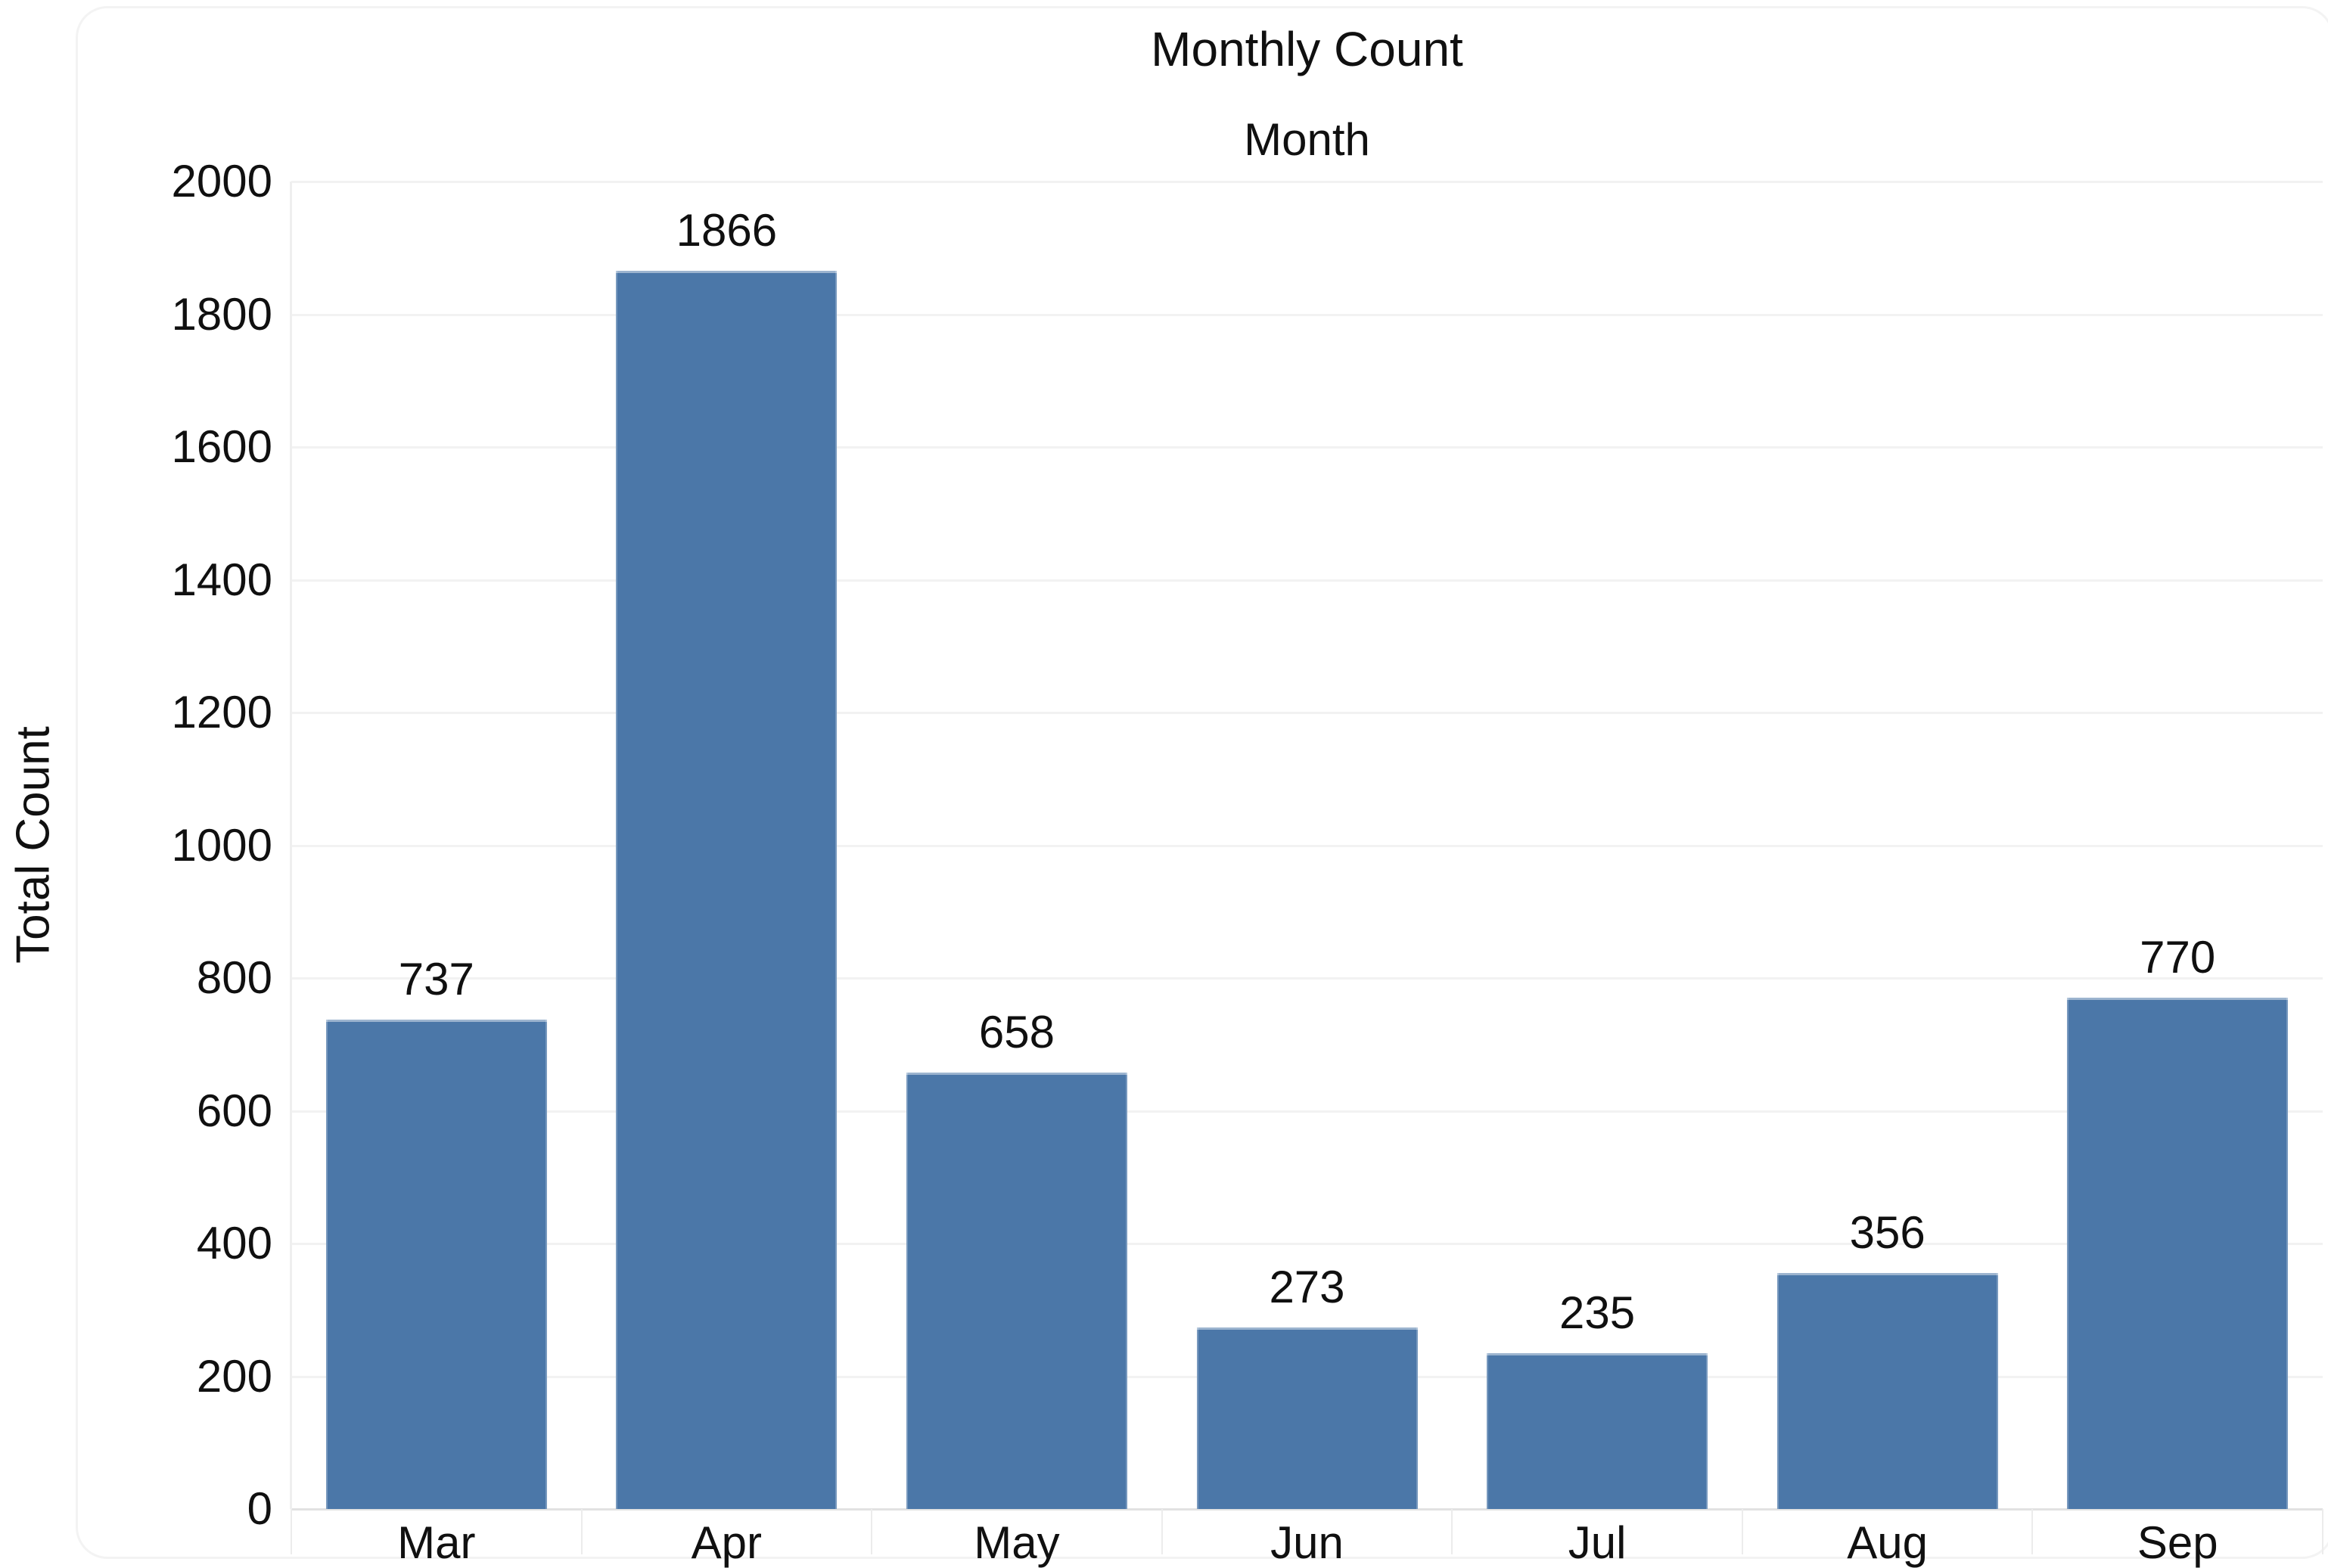 The image size is (2328, 1568). Describe the element at coordinates (1597, 1313) in the screenshot. I see `bar-value-label: 235` at that location.